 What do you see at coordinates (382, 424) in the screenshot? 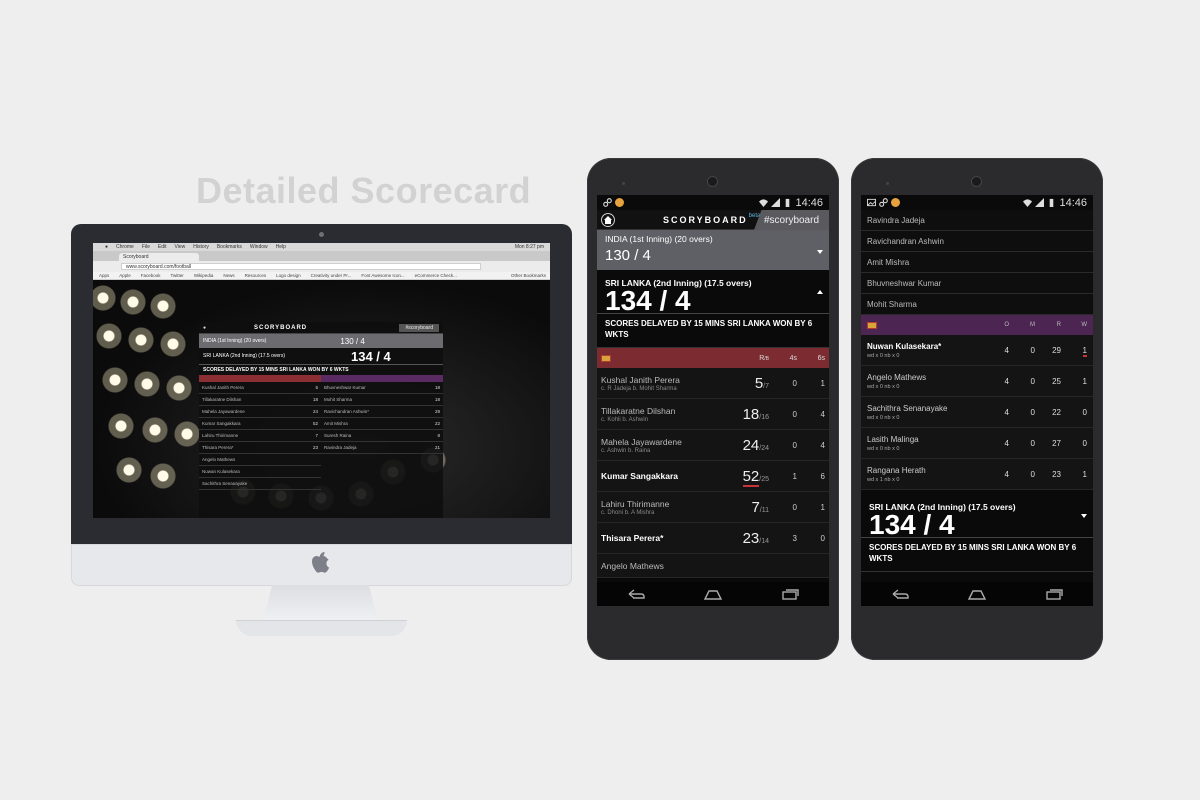
I see `table-row: Amit Mishra 22` at bounding box center [382, 424].